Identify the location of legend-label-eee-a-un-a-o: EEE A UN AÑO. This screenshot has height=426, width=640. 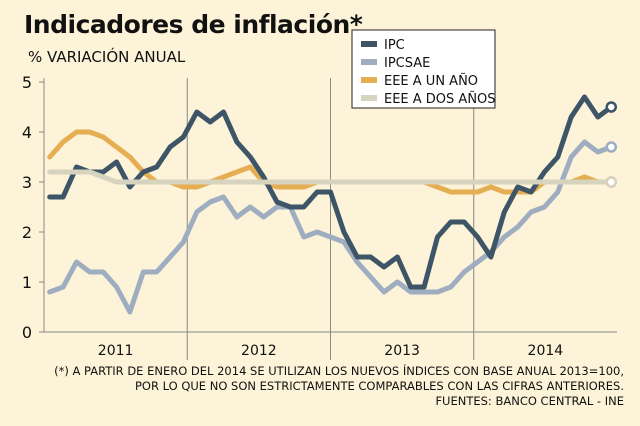
(431, 81).